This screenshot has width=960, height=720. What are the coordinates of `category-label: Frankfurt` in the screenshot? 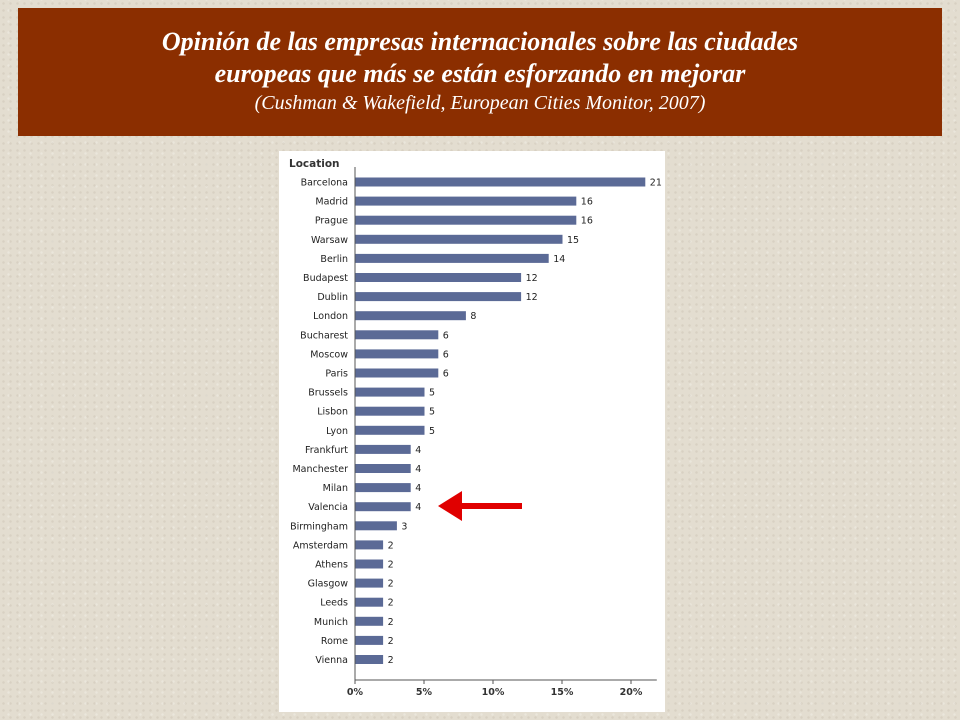 It's located at (326, 450).